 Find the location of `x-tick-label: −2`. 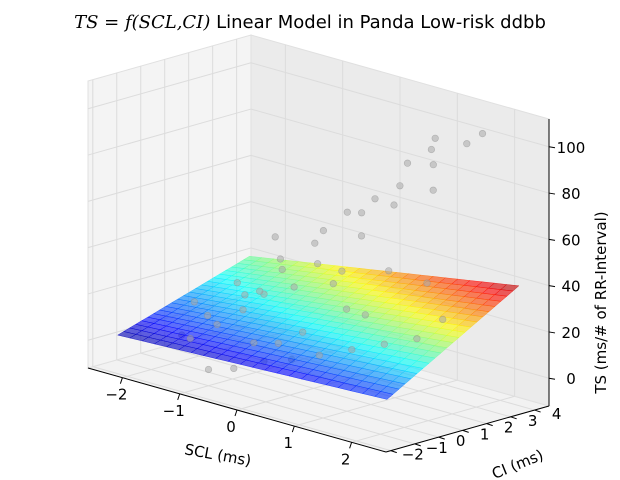

x-tick-label: −2 is located at coordinates (116, 395).